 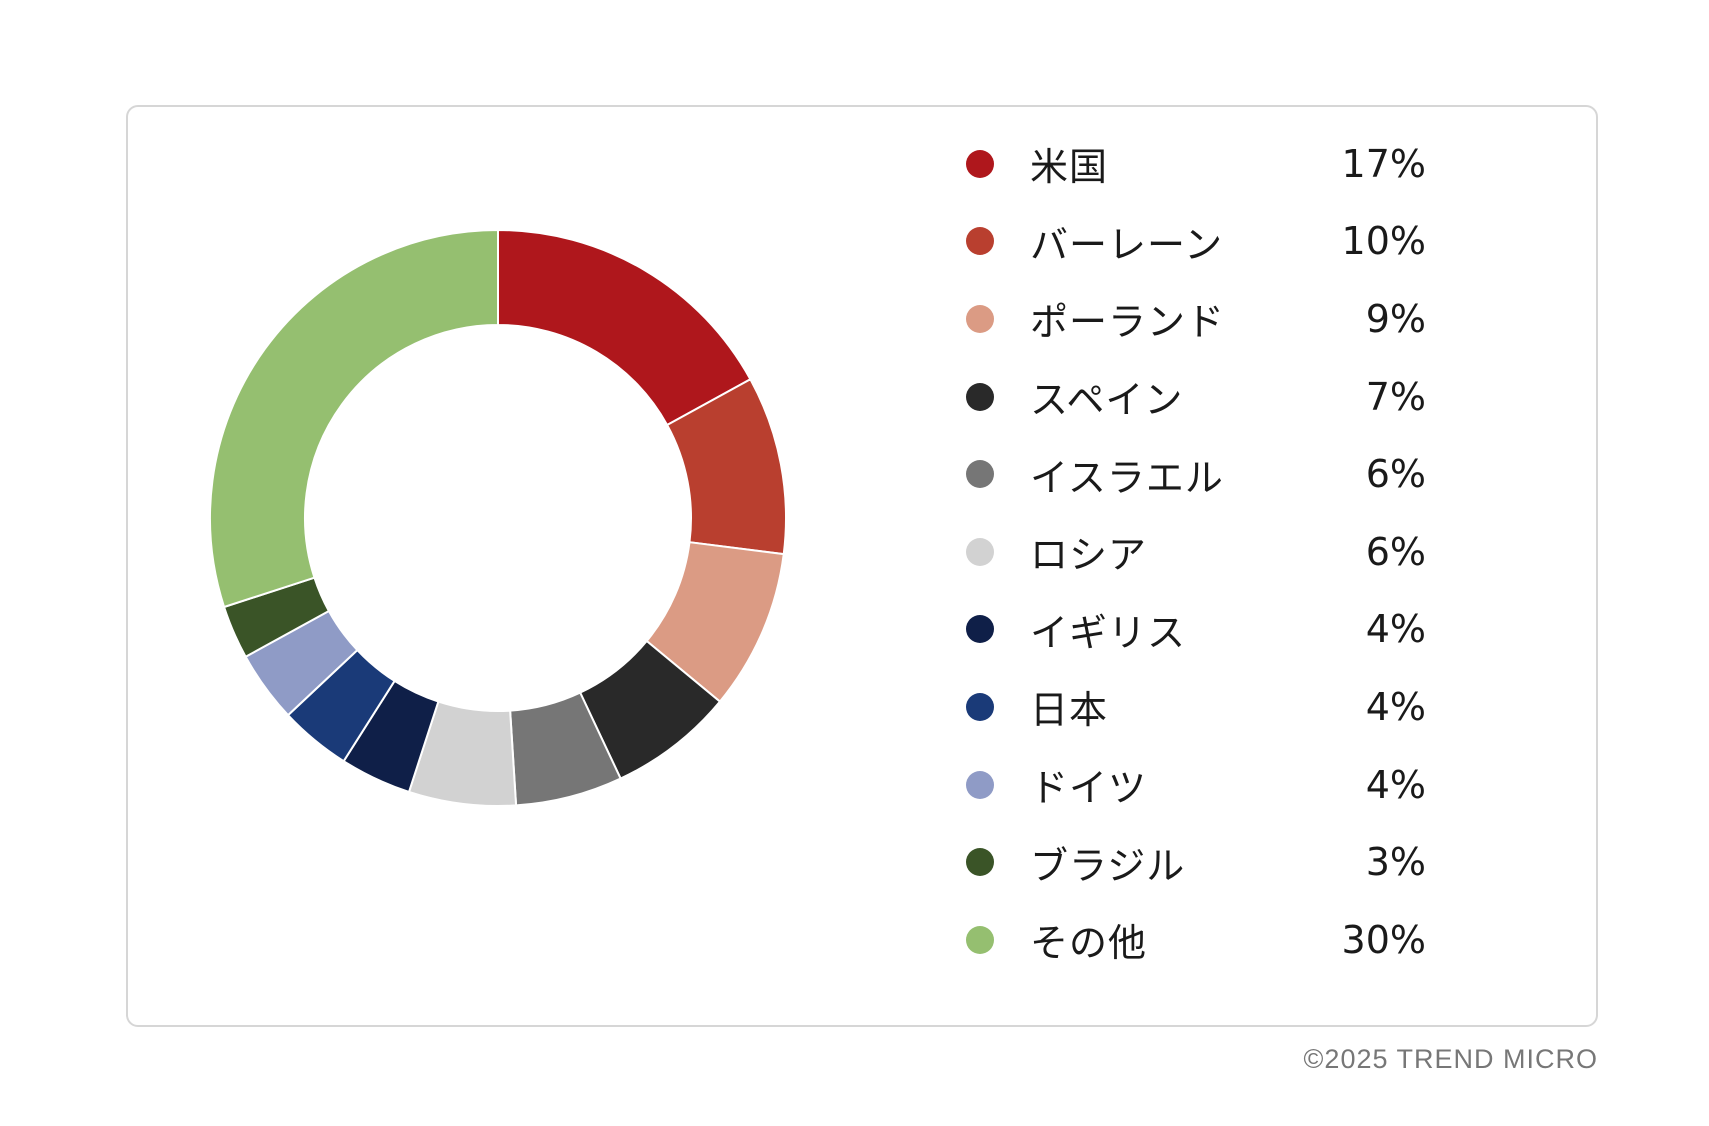 I want to click on legend-item: ブラジル 3%, so click(x=1196, y=862).